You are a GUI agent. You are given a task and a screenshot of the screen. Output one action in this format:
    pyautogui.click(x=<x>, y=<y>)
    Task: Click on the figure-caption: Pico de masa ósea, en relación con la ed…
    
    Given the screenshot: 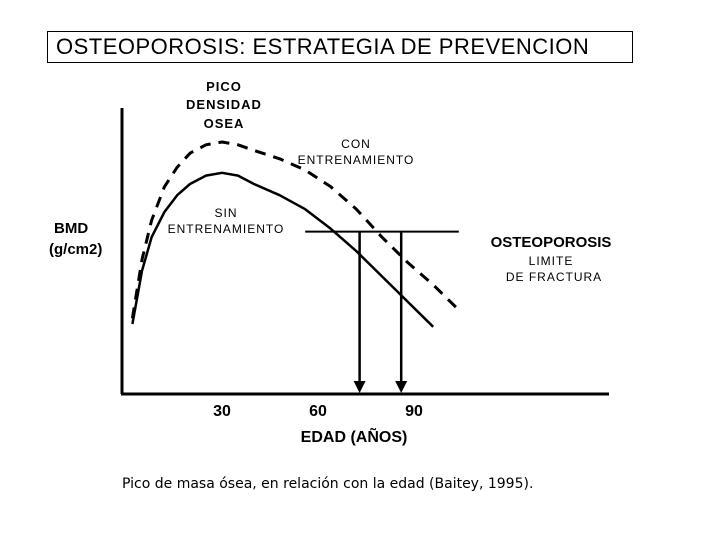 What is the action you would take?
    pyautogui.click(x=328, y=484)
    